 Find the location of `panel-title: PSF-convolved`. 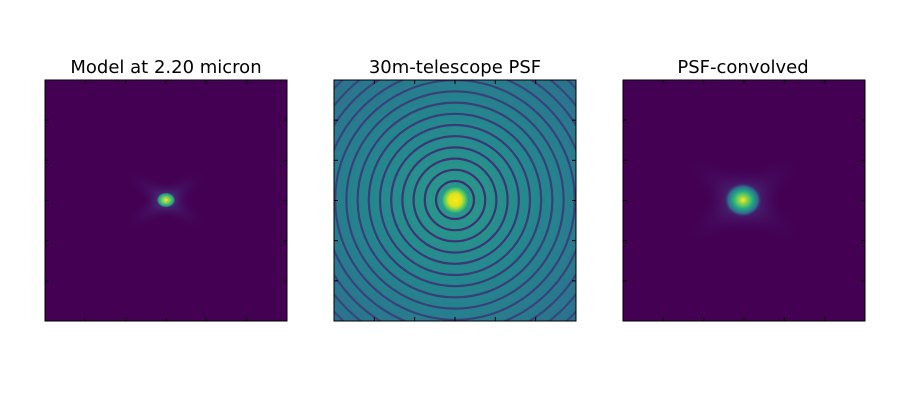

panel-title: PSF-convolved is located at coordinates (742, 67).